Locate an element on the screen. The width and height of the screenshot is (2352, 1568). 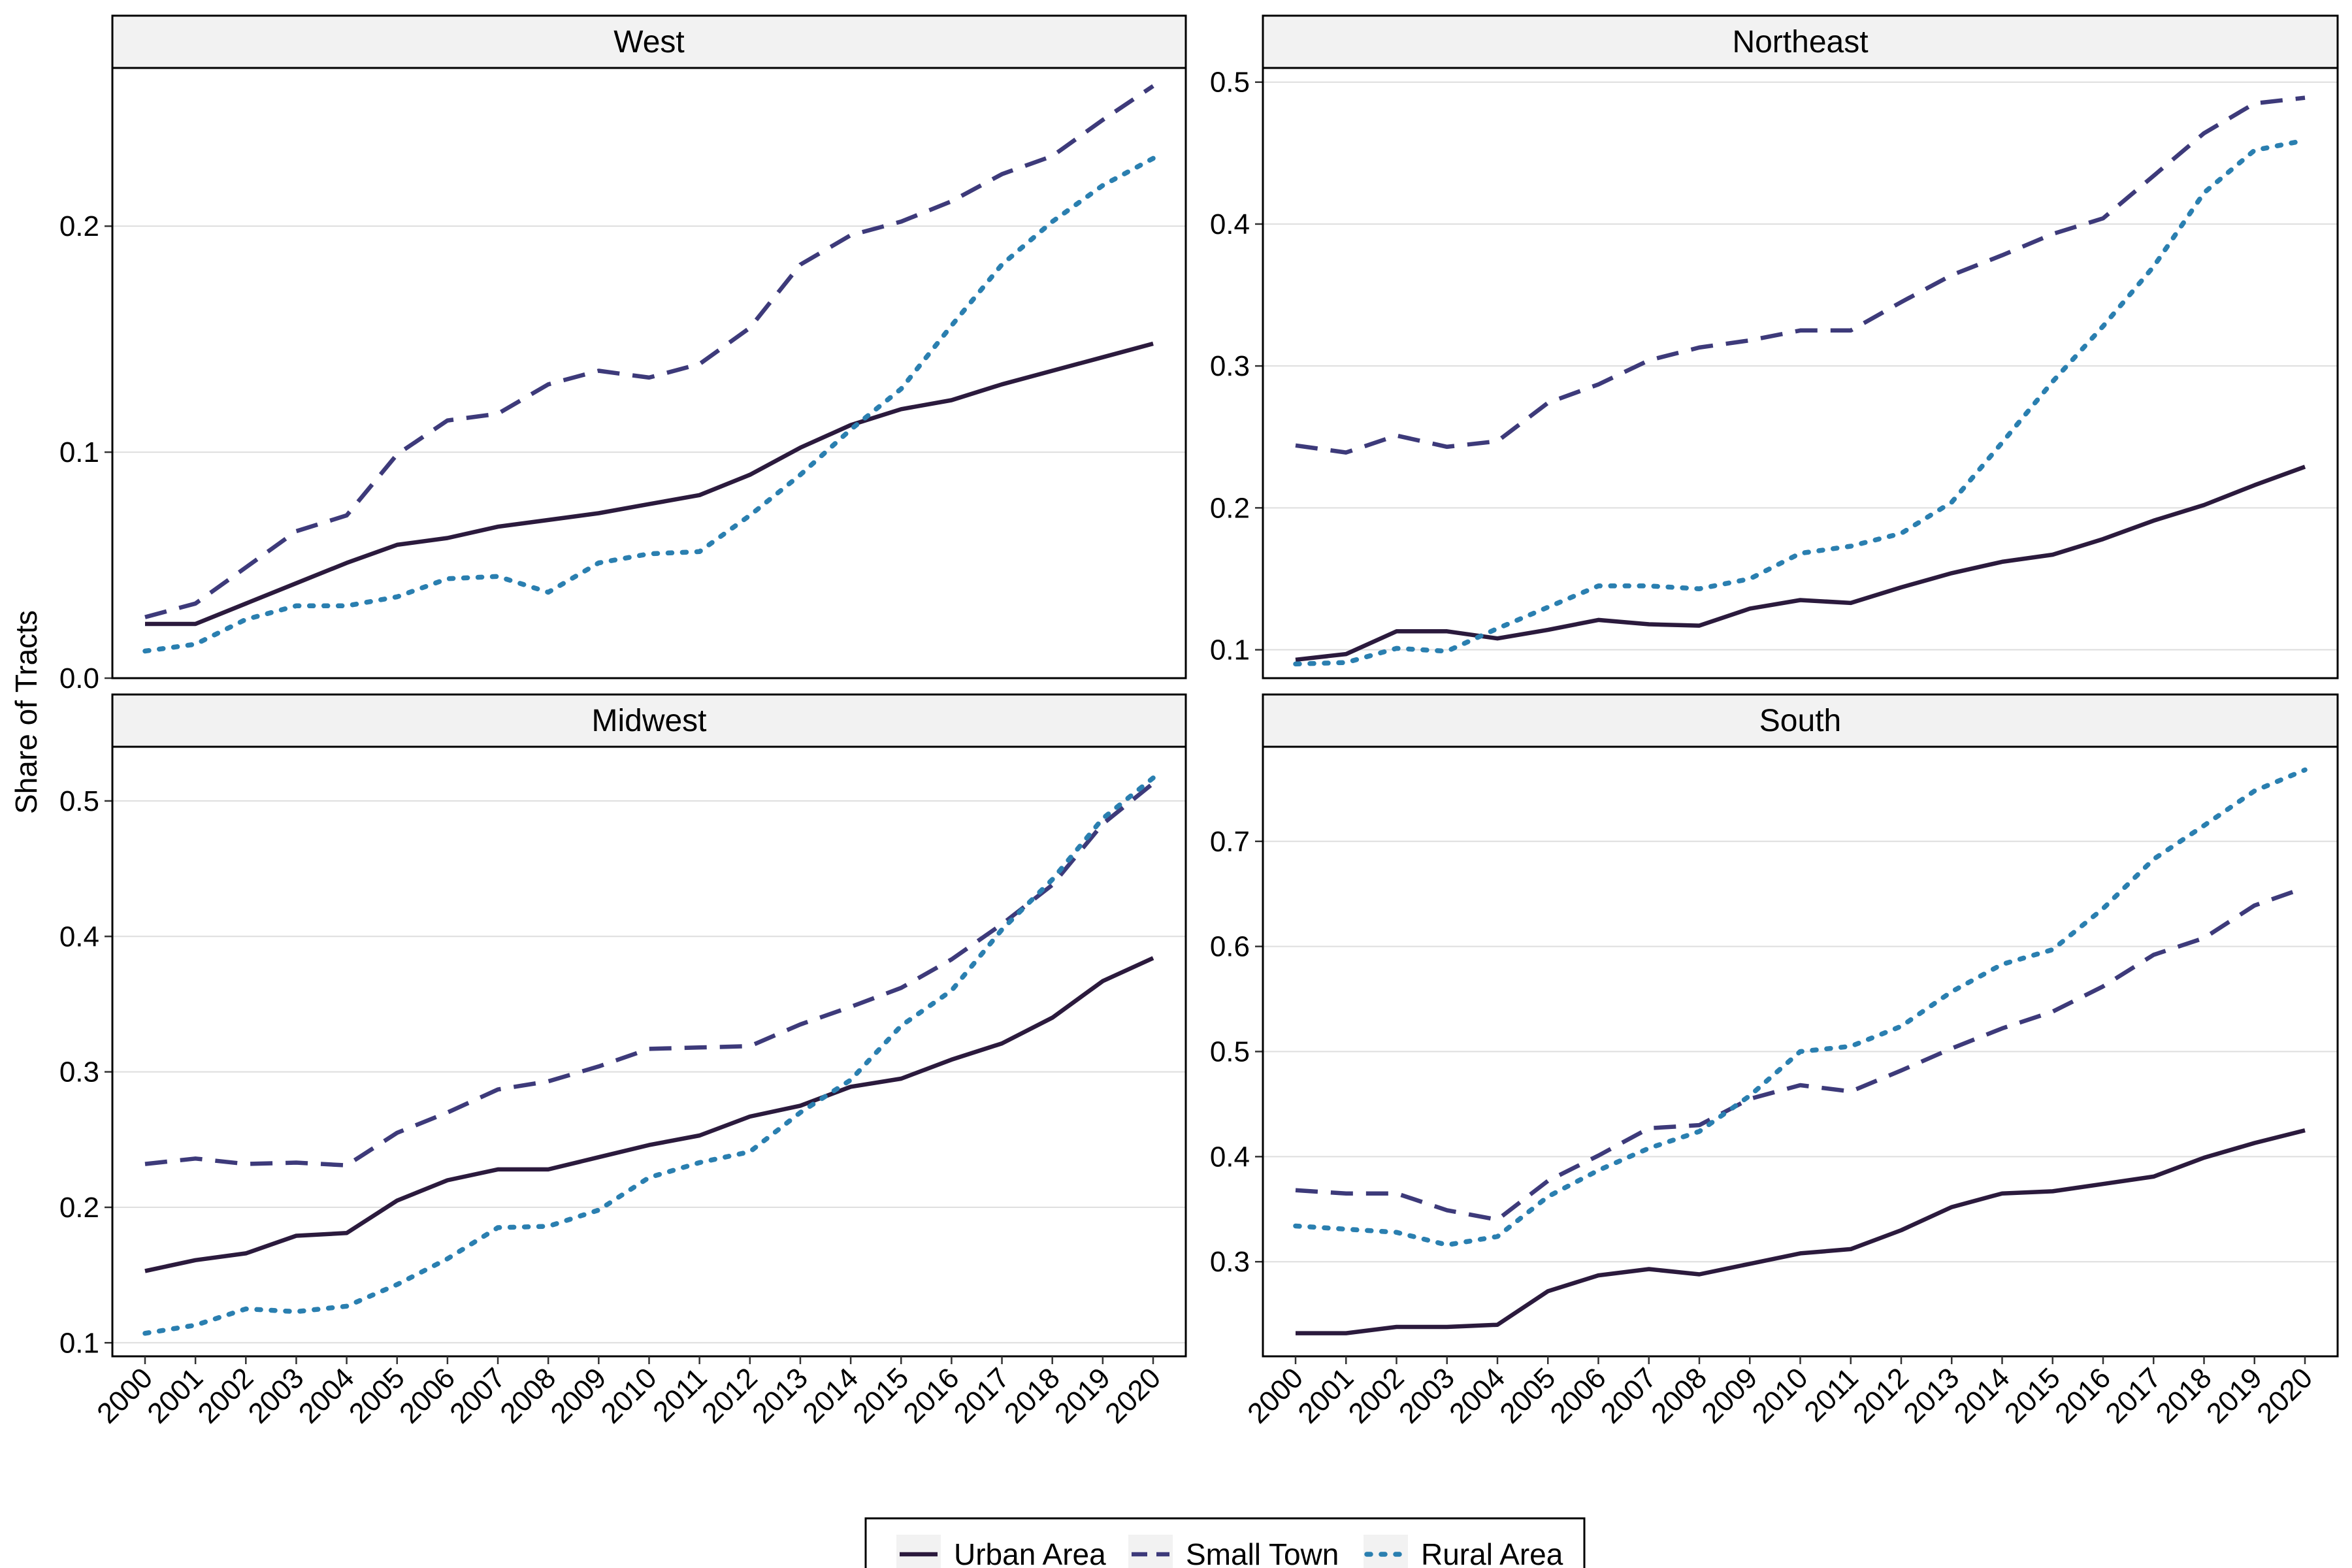
series-line-small-town-northeast is located at coordinates (1800, 275).